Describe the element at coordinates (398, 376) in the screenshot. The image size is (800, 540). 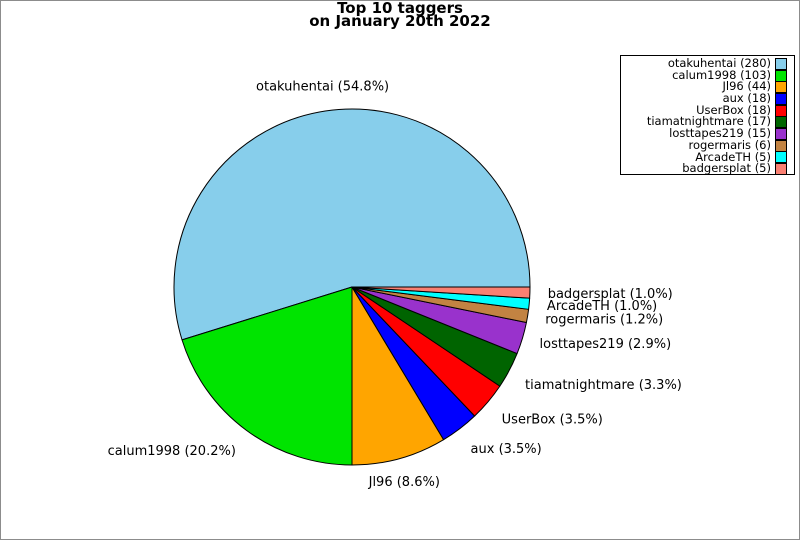
I see `pie-slice-Jl96` at that location.